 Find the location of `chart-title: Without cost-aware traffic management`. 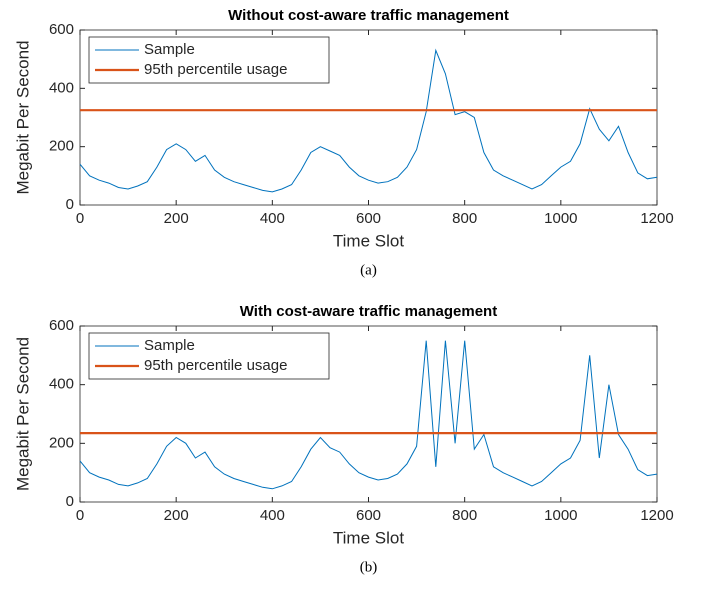

chart-title: Without cost-aware traffic management is located at coordinates (368, 15).